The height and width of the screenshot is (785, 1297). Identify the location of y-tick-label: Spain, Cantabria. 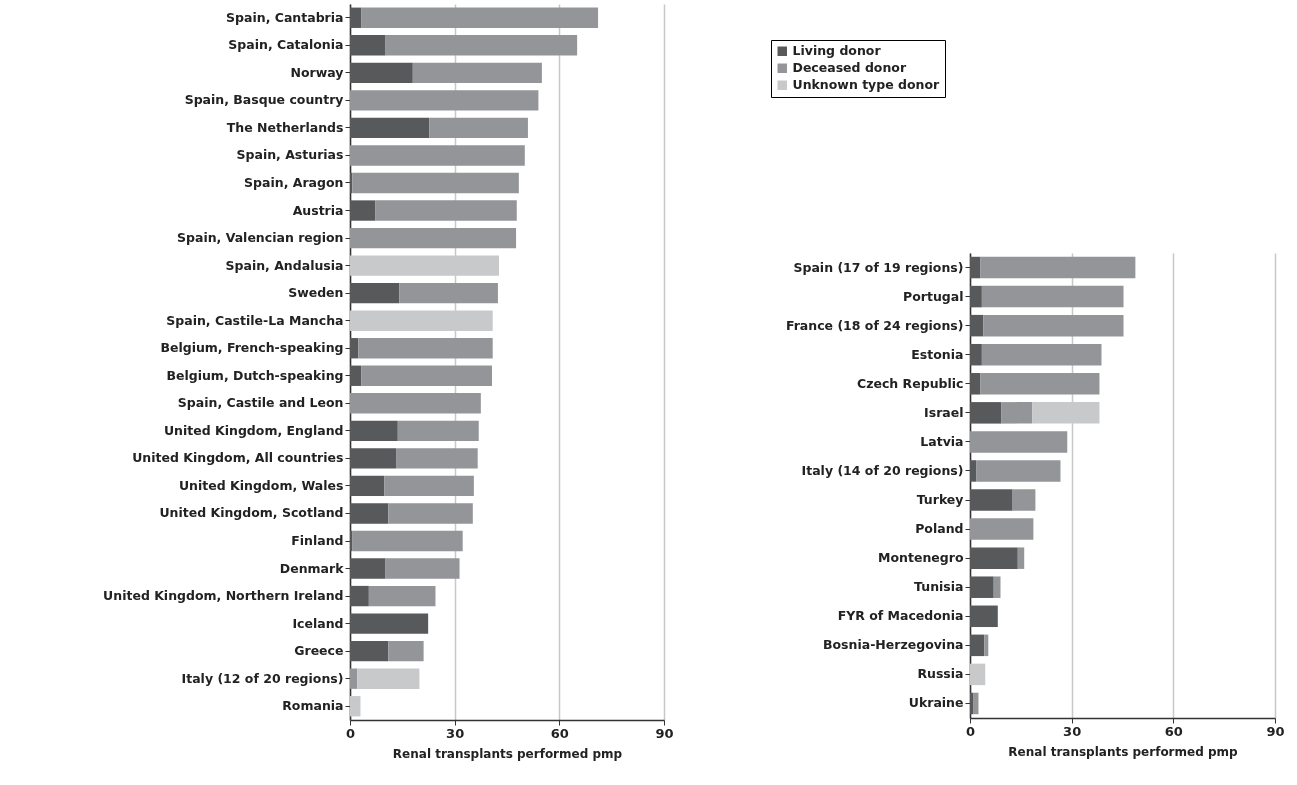
(285, 17).